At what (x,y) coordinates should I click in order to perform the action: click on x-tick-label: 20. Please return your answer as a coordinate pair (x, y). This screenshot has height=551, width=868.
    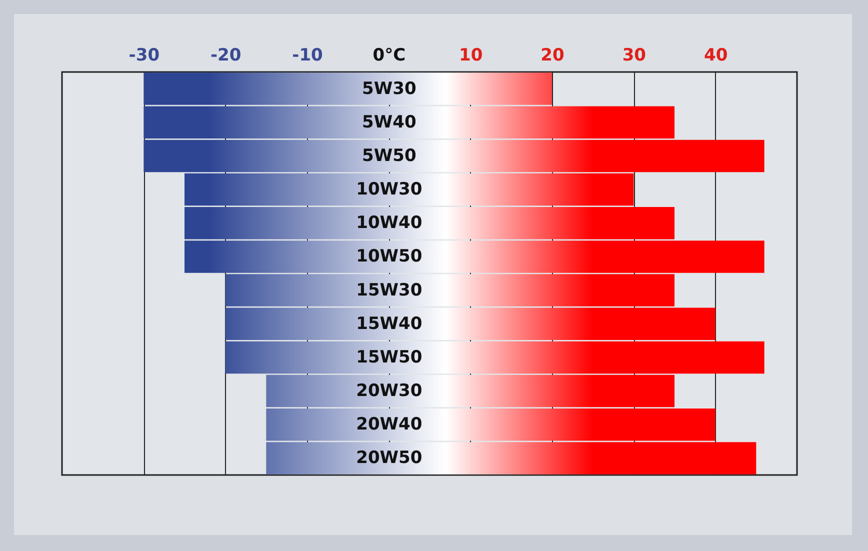
    Looking at the image, I should click on (552, 56).